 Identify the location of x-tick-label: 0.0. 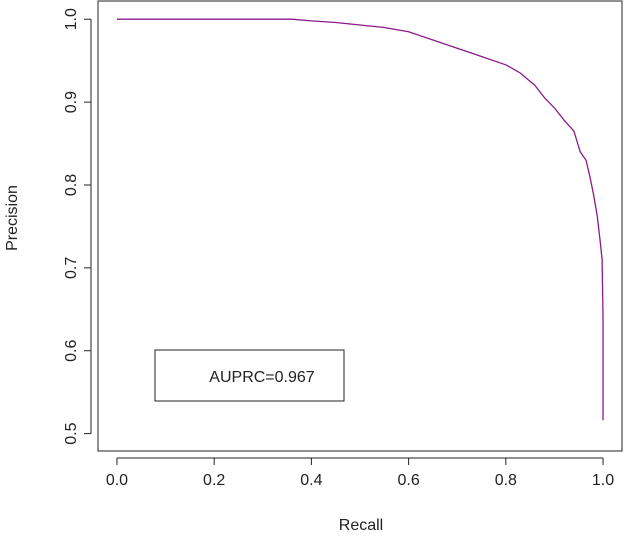
(117, 480).